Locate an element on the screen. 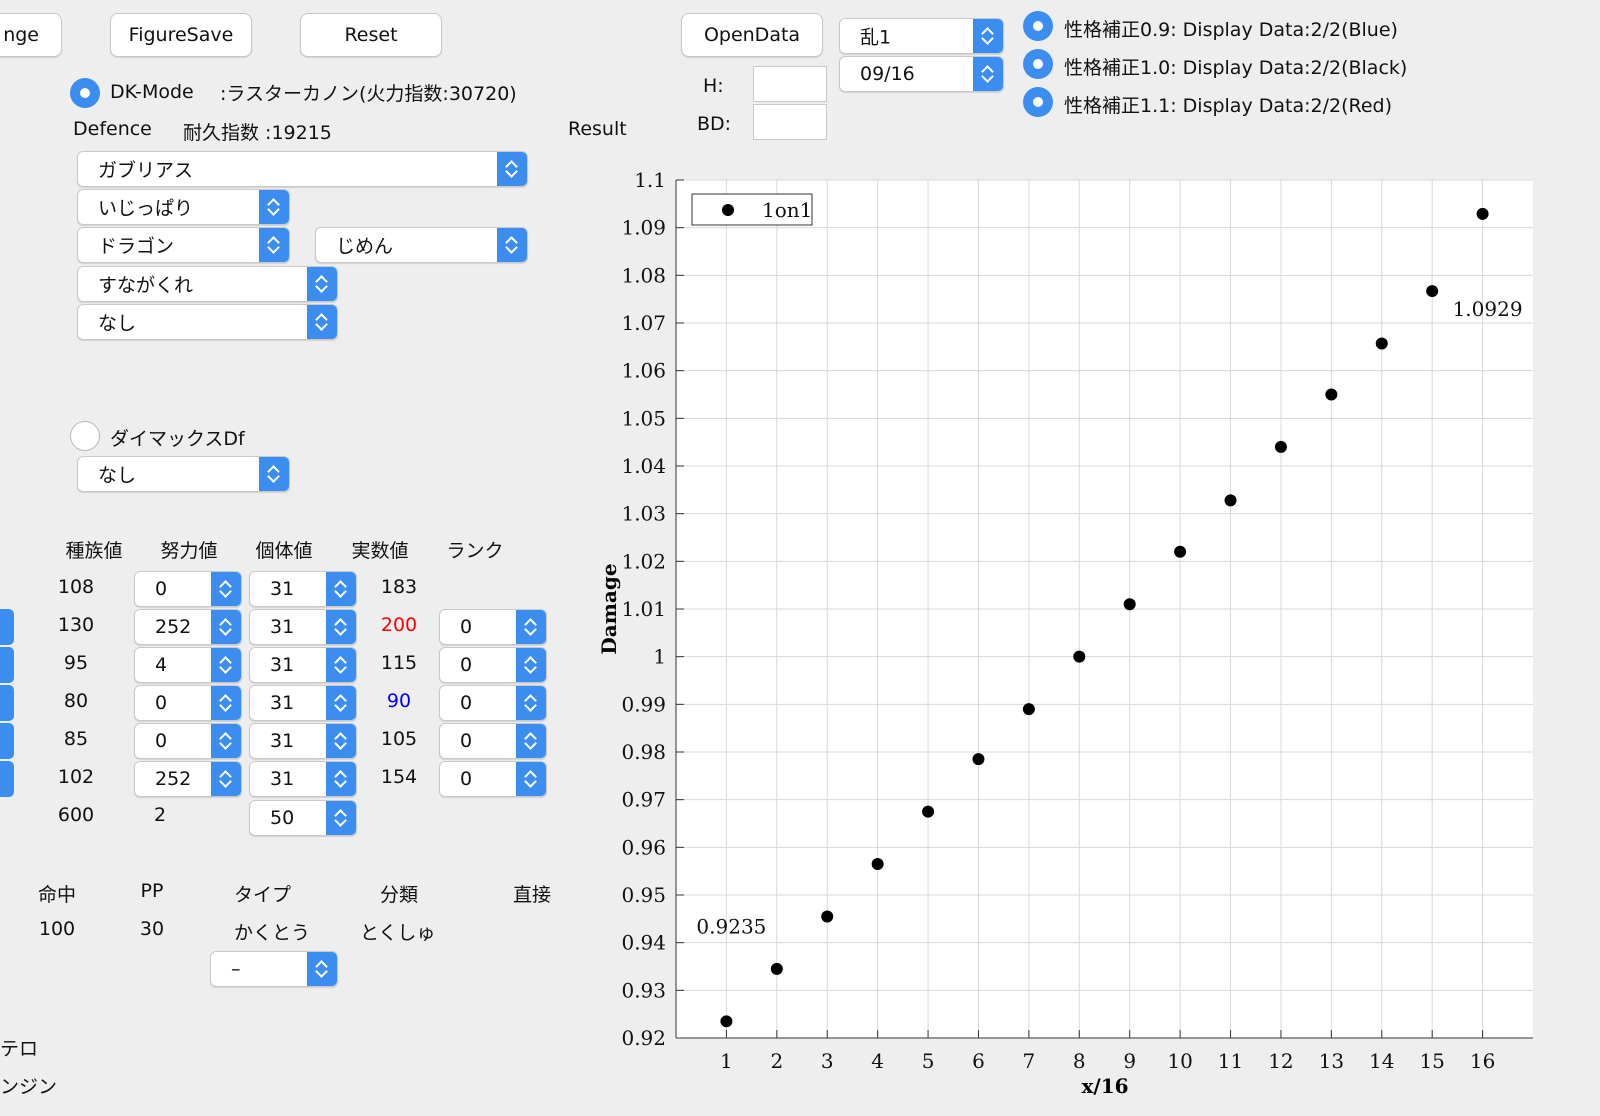 The image size is (1600, 1116). nature-1-1-radio is located at coordinates (1038, 102).